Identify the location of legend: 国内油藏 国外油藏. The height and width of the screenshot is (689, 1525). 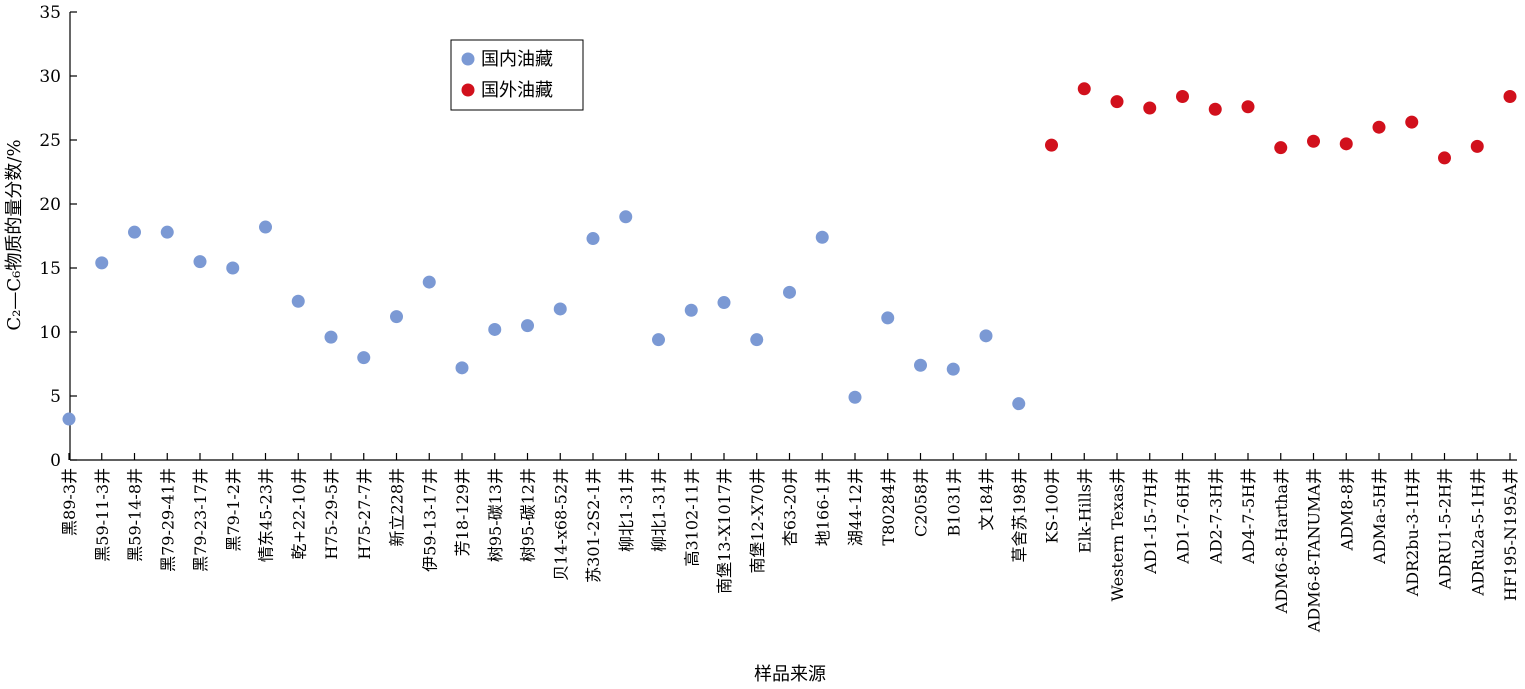
(517, 75).